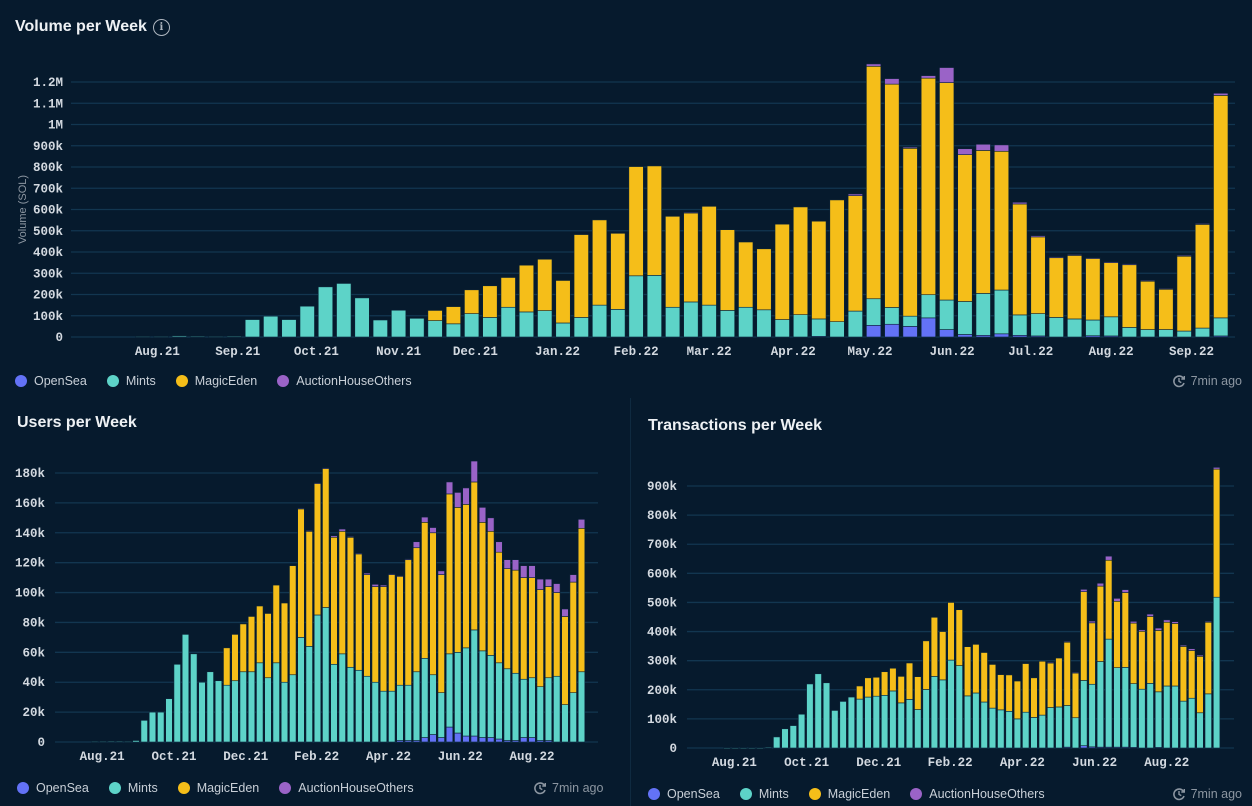  Describe the element at coordinates (161, 27) in the screenshot. I see `info-icon: i` at that location.